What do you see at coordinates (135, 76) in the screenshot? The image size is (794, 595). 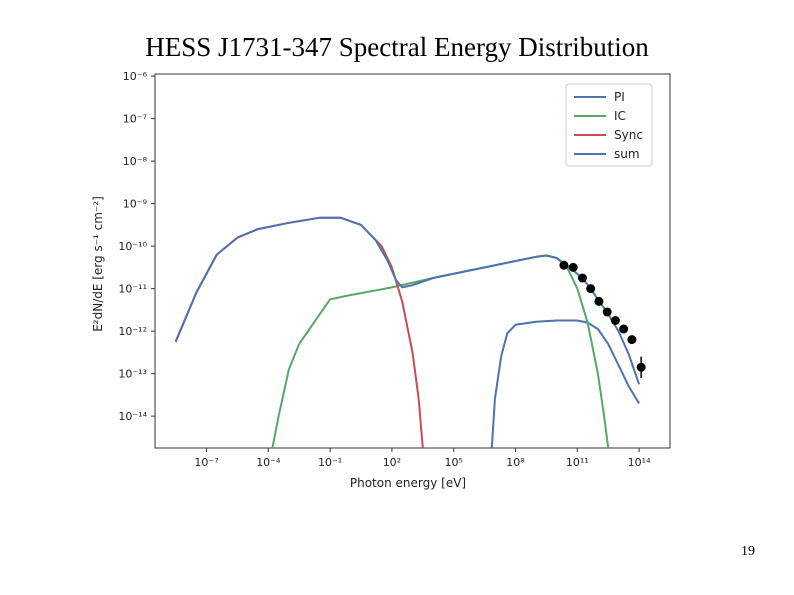 I see `y-tick-label-0: 10⁻⁶` at bounding box center [135, 76].